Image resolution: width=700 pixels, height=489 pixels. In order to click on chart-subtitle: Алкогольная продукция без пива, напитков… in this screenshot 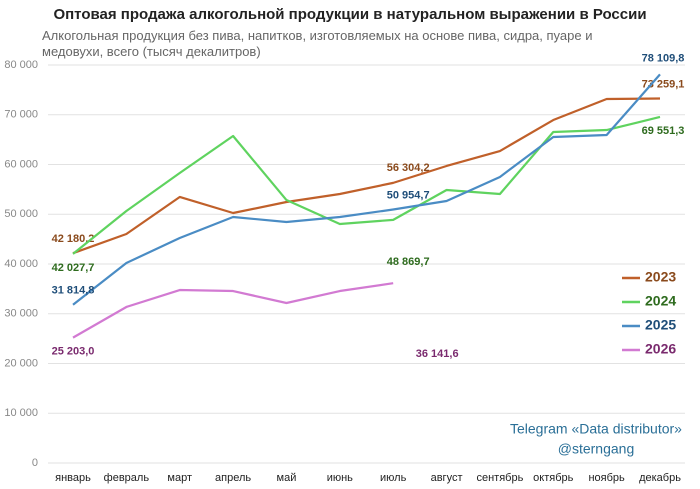, I will do `click(317, 43)`.